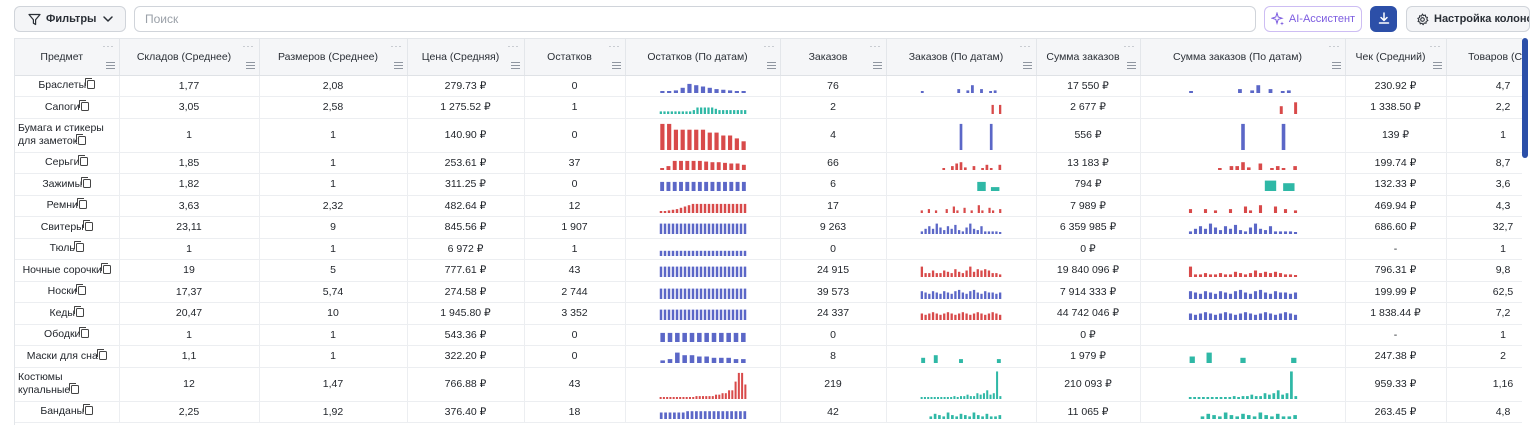  What do you see at coordinates (1525, 98) in the screenshot?
I see `vertical-scrollbar` at bounding box center [1525, 98].